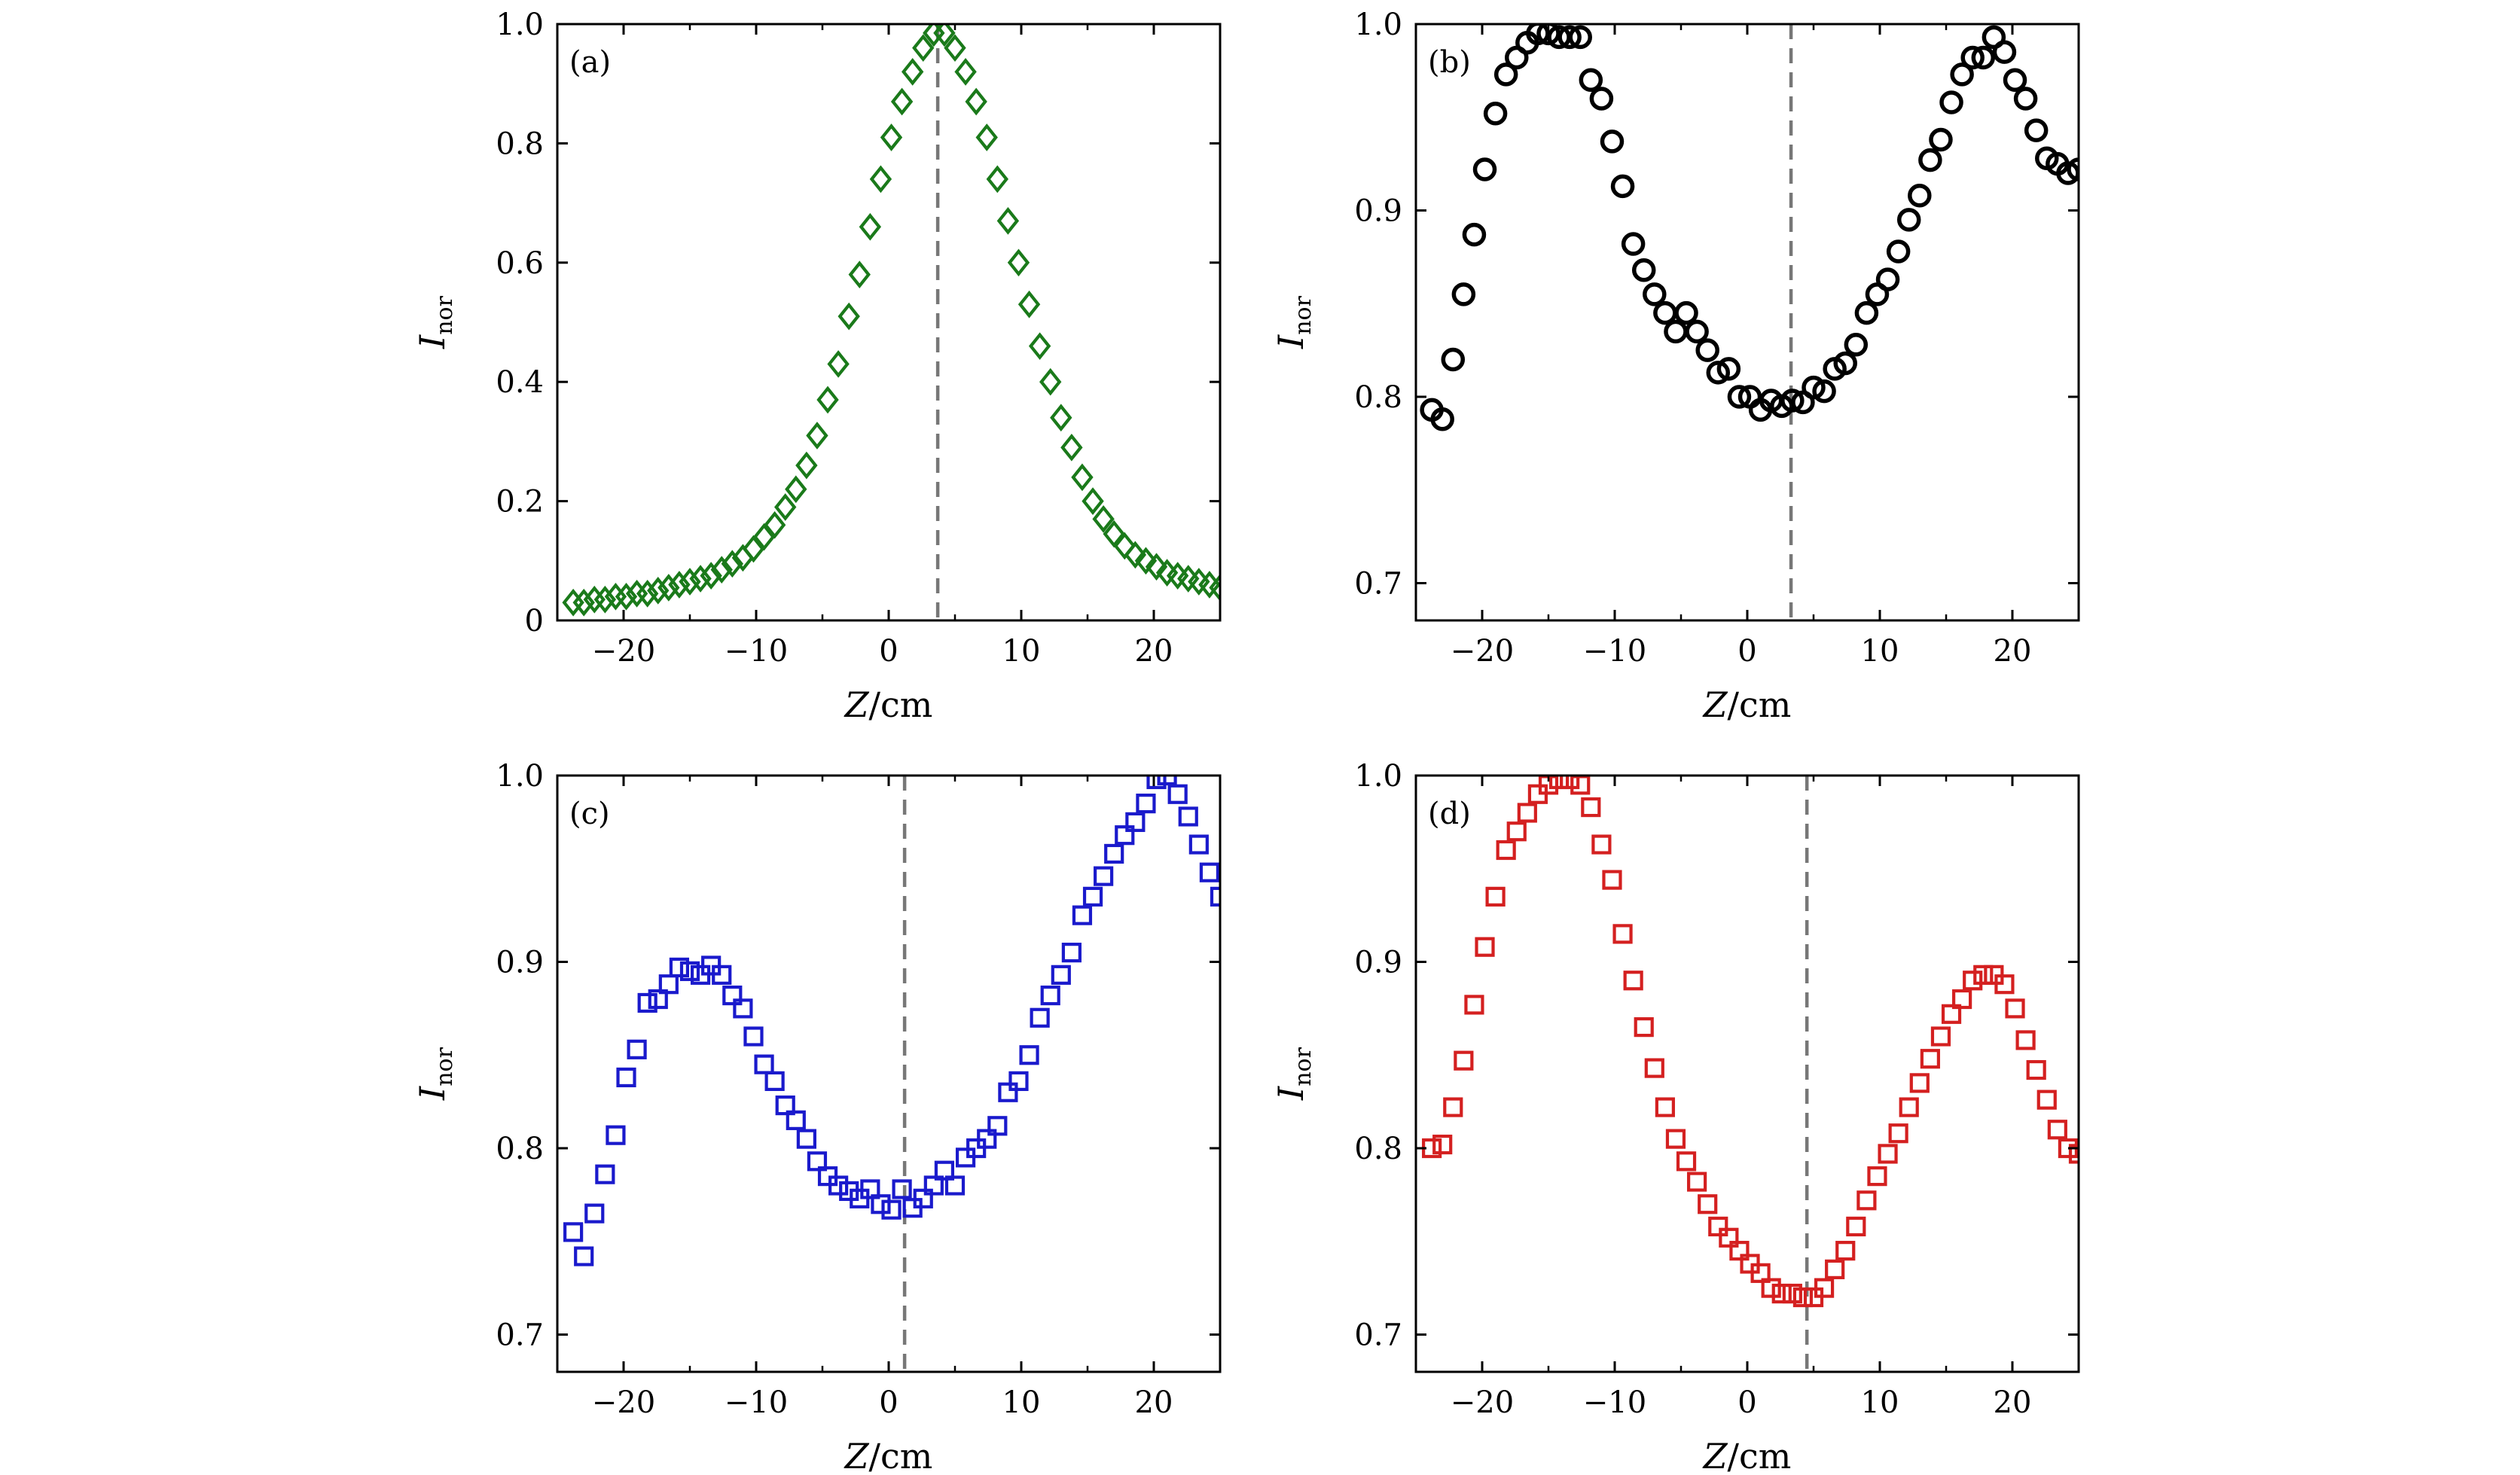 This screenshot has height=1475, width=2520. What do you see at coordinates (534, 621) in the screenshot?
I see `y-tick-label: 0` at bounding box center [534, 621].